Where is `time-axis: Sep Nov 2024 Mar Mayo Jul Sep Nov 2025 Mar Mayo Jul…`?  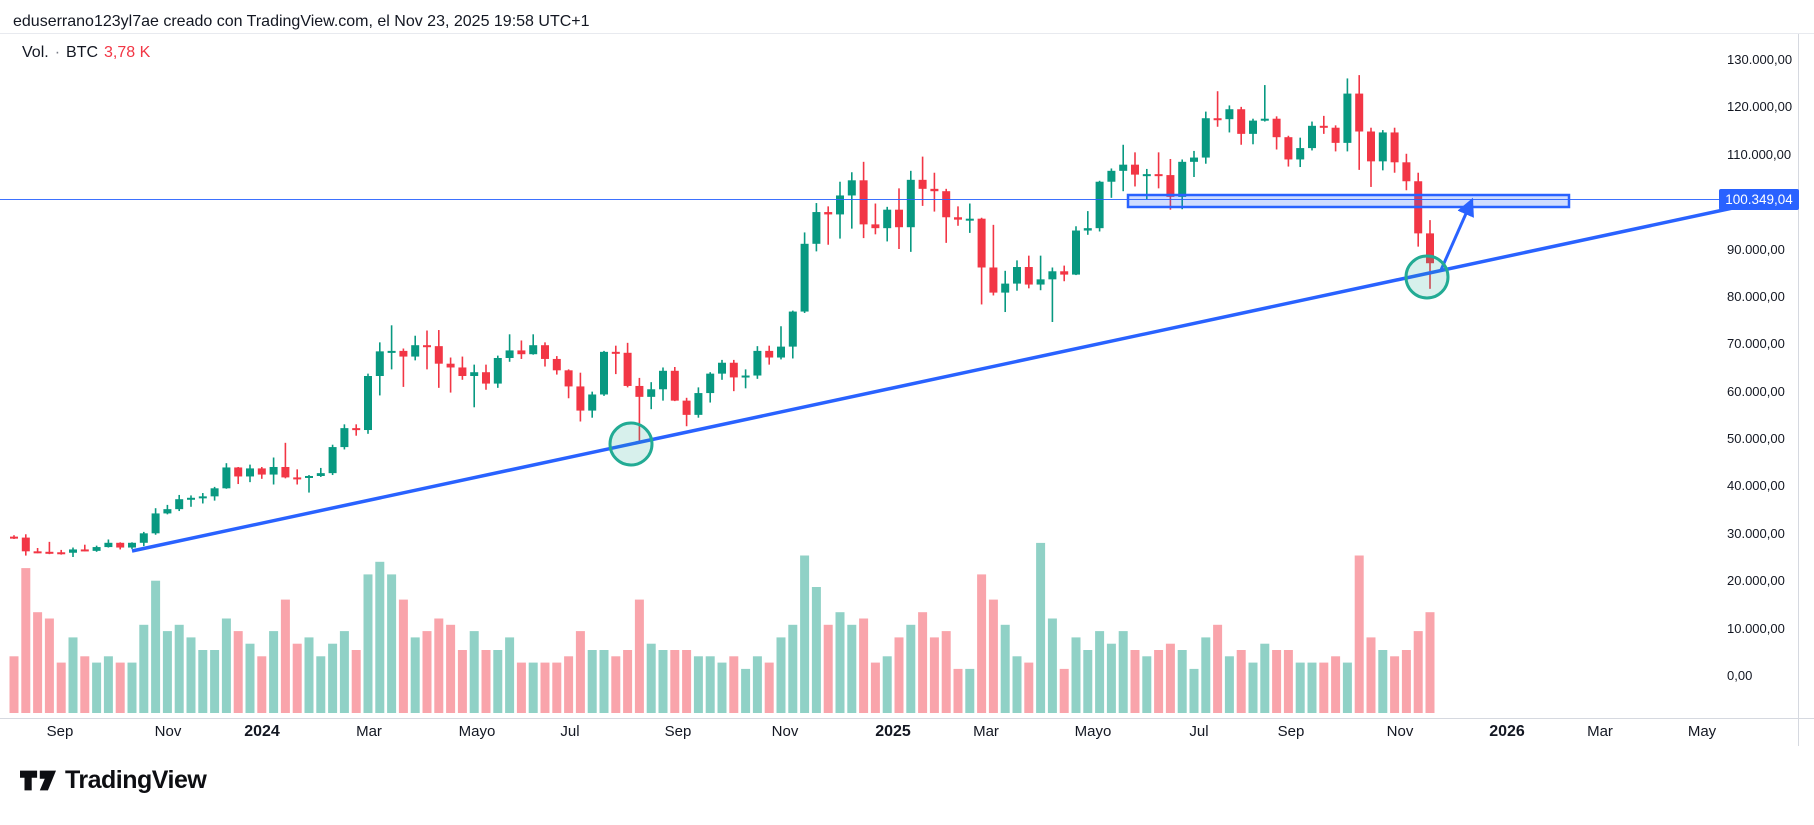 time-axis: Sep Nov 2024 Mar Mayo Jul Sep Nov 2025 Mar Mayo Jul… is located at coordinates (907, 734).